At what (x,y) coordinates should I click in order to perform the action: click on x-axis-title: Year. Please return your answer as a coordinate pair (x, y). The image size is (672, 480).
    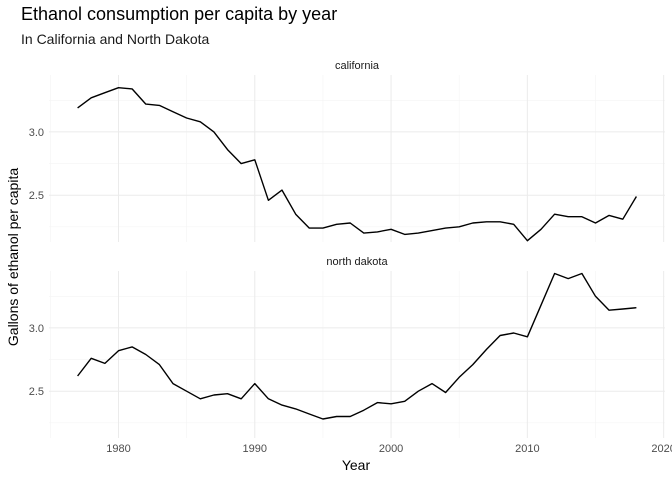
    Looking at the image, I should click on (356, 465).